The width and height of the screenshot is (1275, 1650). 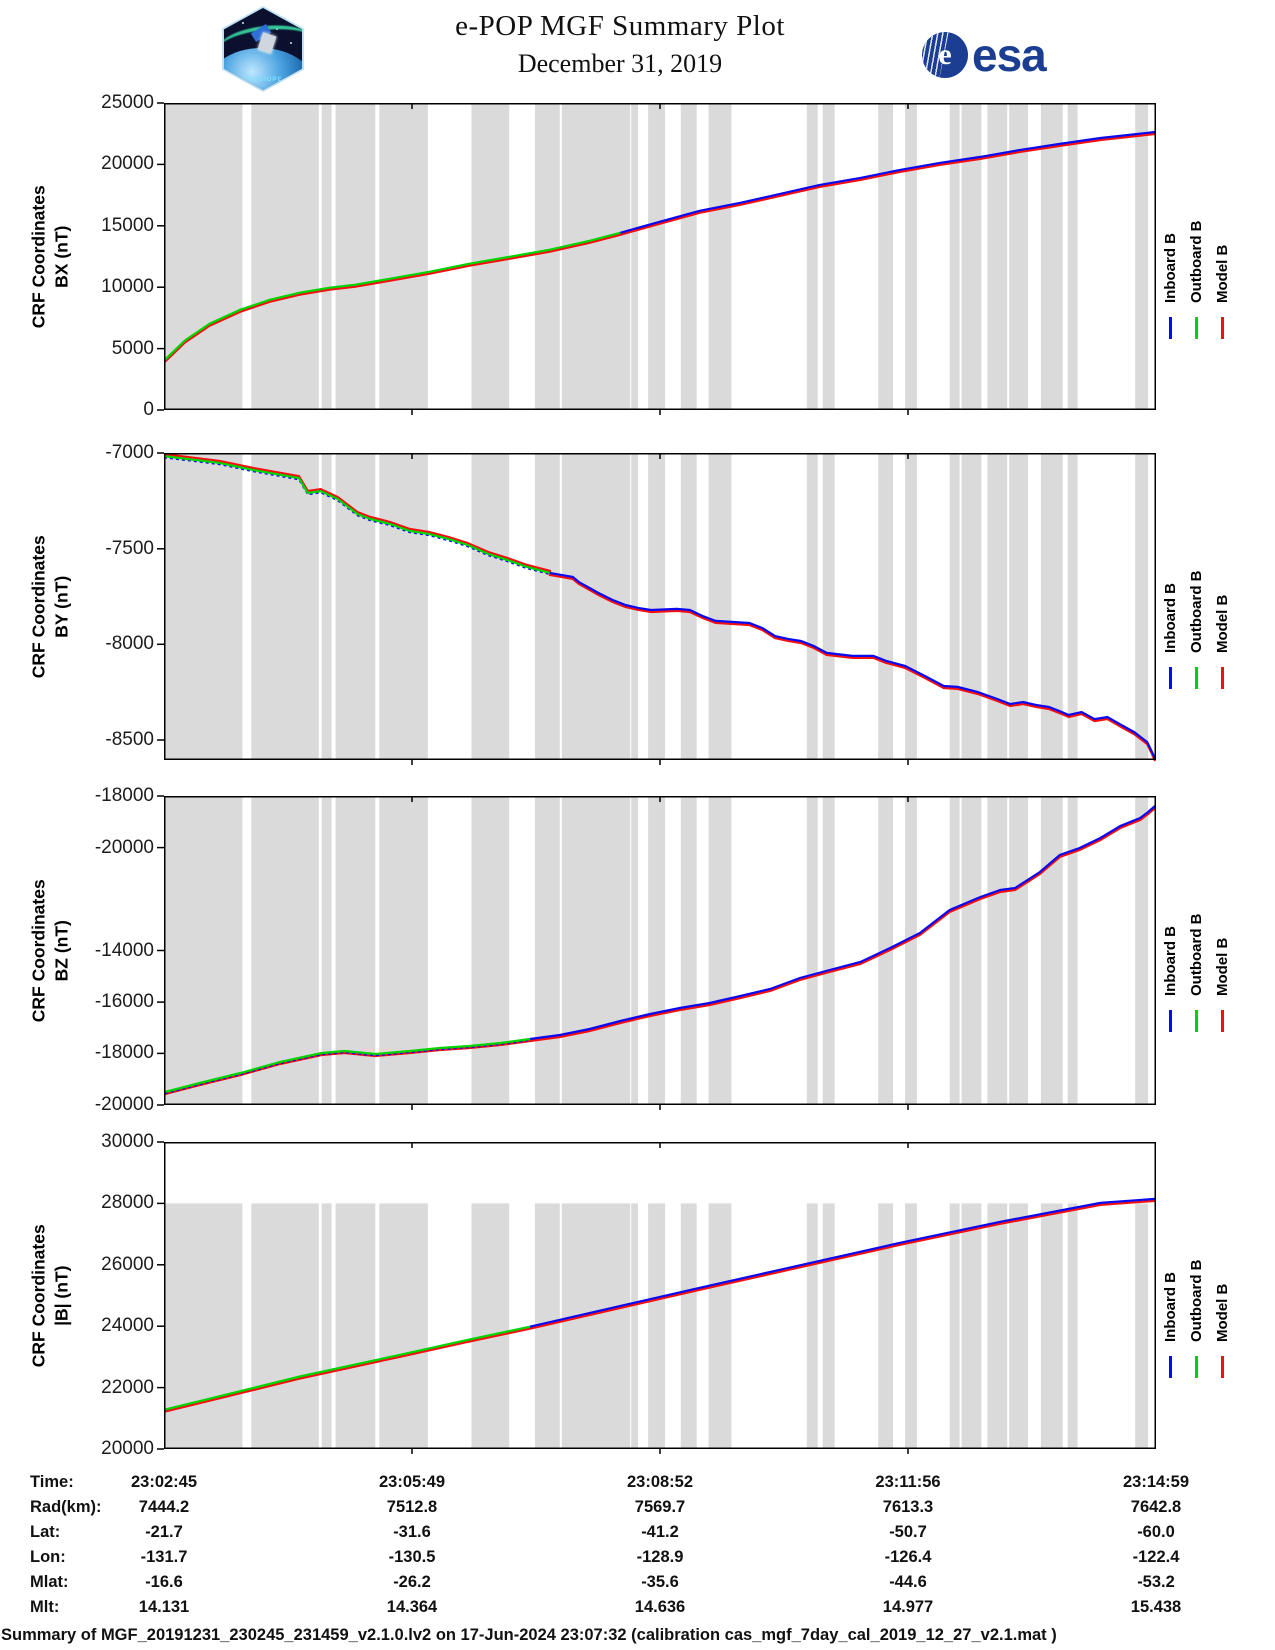 I want to click on panel-4-plot, so click(x=656, y=1297).